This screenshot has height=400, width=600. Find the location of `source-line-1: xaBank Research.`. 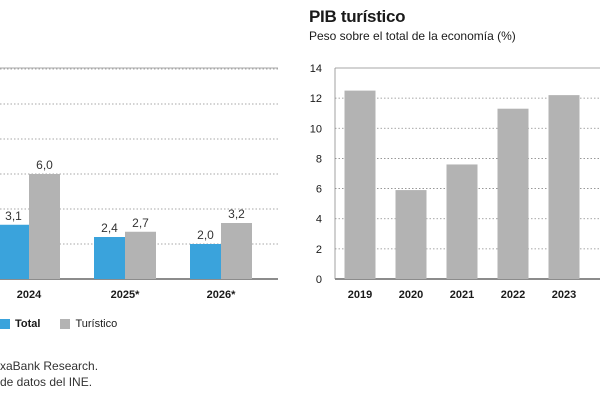

source-line-1: xaBank Research. is located at coordinates (49, 366).